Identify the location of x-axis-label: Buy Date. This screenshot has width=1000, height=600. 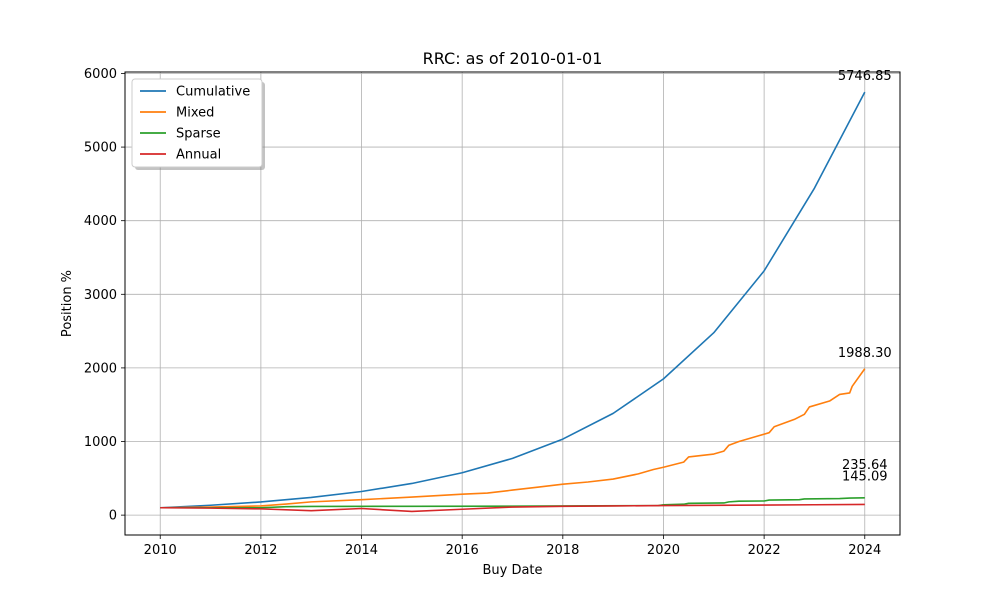
(512, 570).